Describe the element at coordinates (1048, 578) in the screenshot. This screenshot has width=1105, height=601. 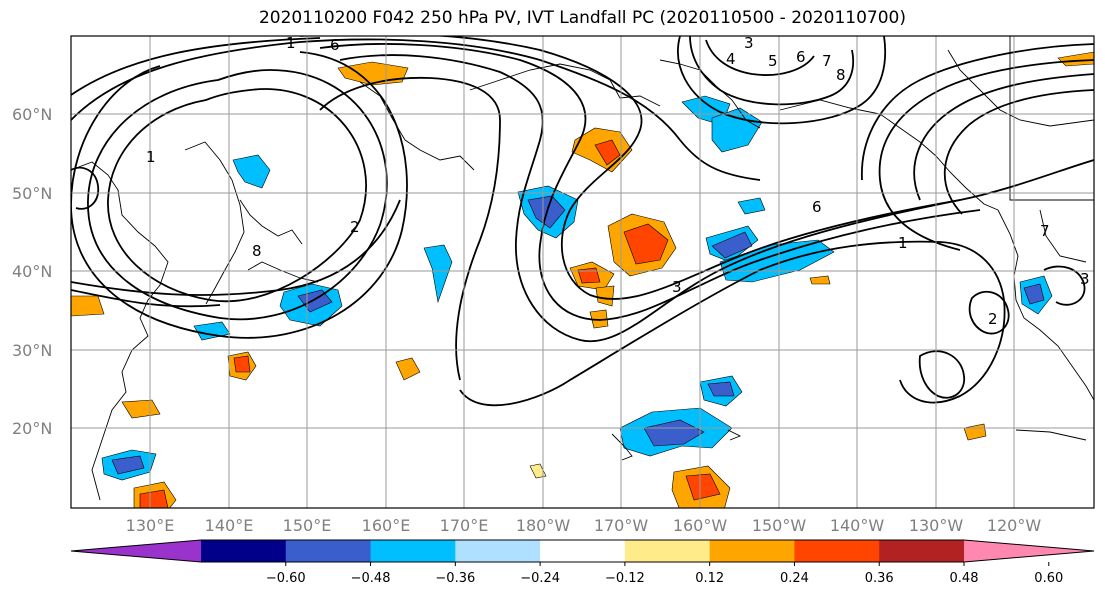
I see `colorbar-tick-label: 0.60` at that location.